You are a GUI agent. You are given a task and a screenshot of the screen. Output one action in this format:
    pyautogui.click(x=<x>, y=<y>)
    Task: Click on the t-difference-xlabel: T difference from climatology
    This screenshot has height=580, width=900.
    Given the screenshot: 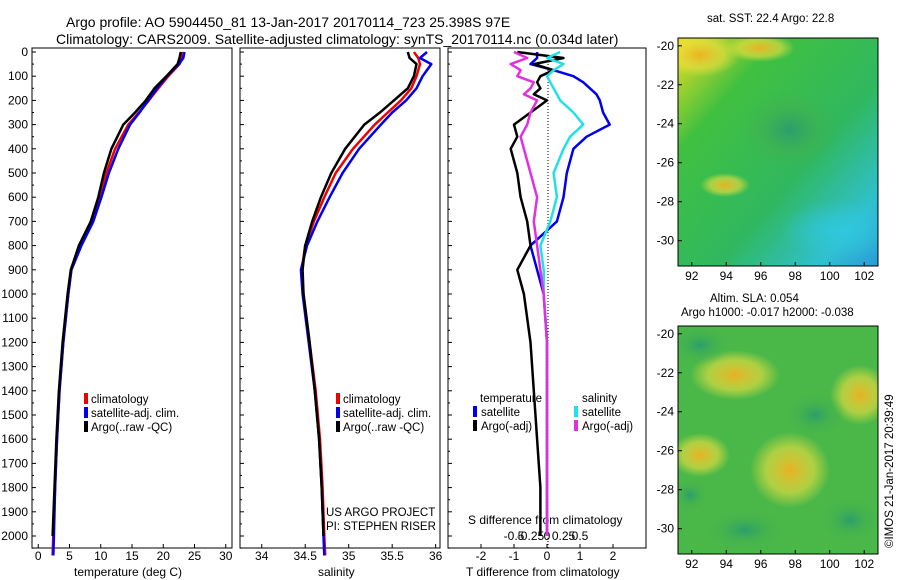 What is the action you would take?
    pyautogui.click(x=543, y=572)
    